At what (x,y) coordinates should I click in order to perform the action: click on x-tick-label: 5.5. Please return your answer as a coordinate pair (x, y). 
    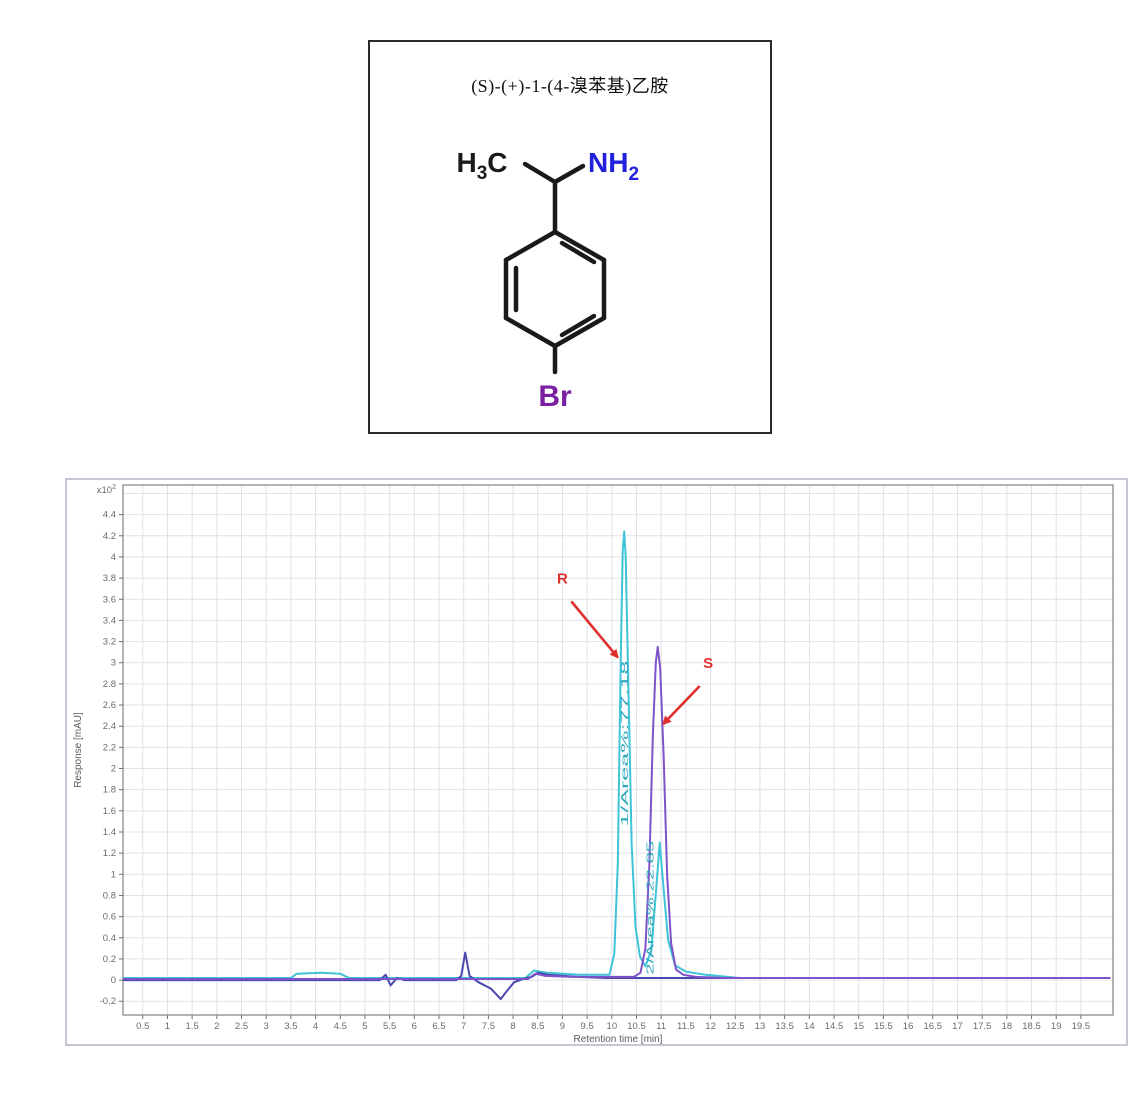
    Looking at the image, I should click on (389, 1026).